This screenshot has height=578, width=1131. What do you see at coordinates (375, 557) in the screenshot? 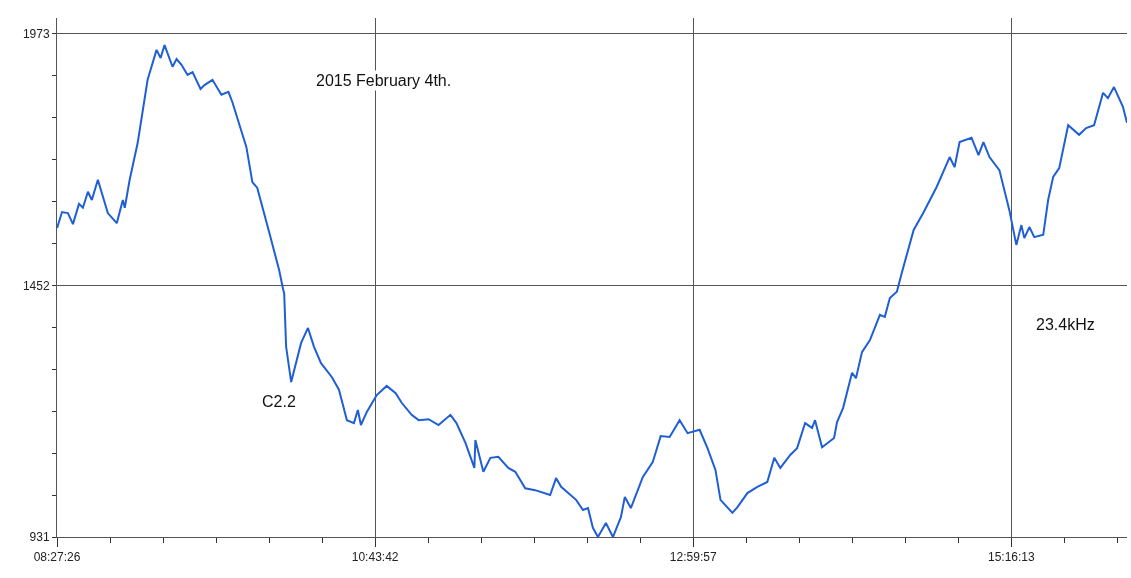
I see `x-tick-label: 10:43:42` at bounding box center [375, 557].